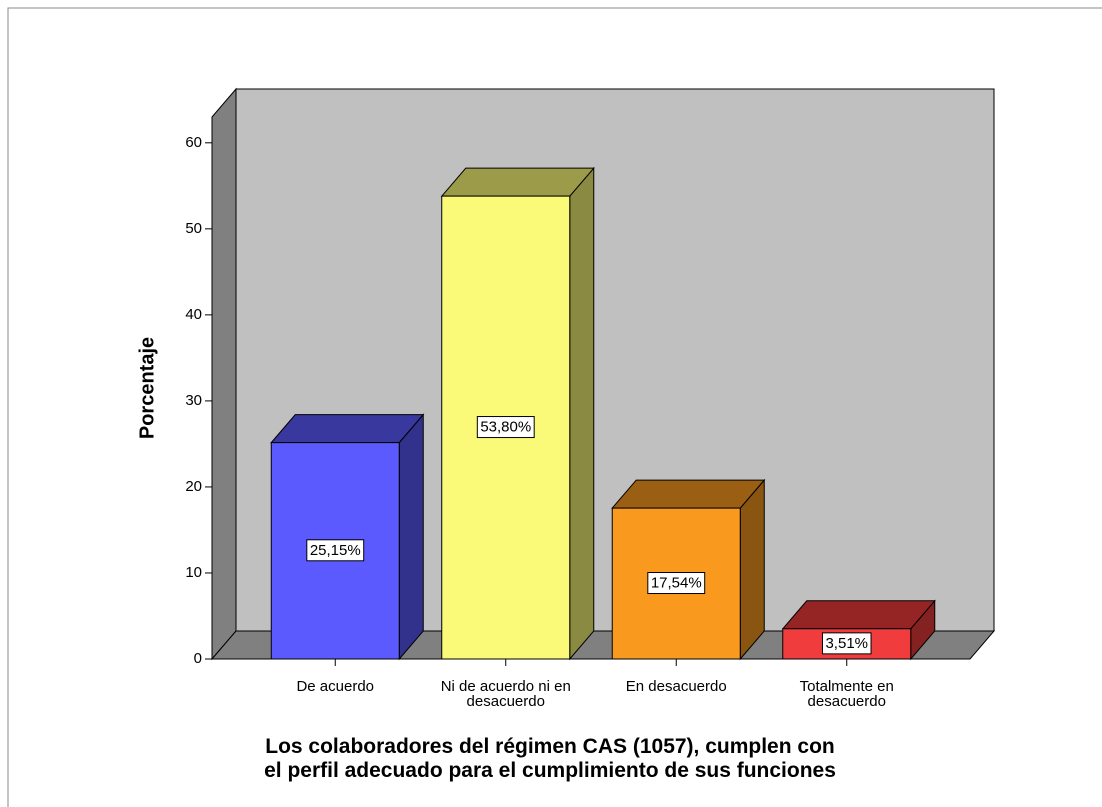  I want to click on y-axis-label: Porcentaje, so click(147, 388).